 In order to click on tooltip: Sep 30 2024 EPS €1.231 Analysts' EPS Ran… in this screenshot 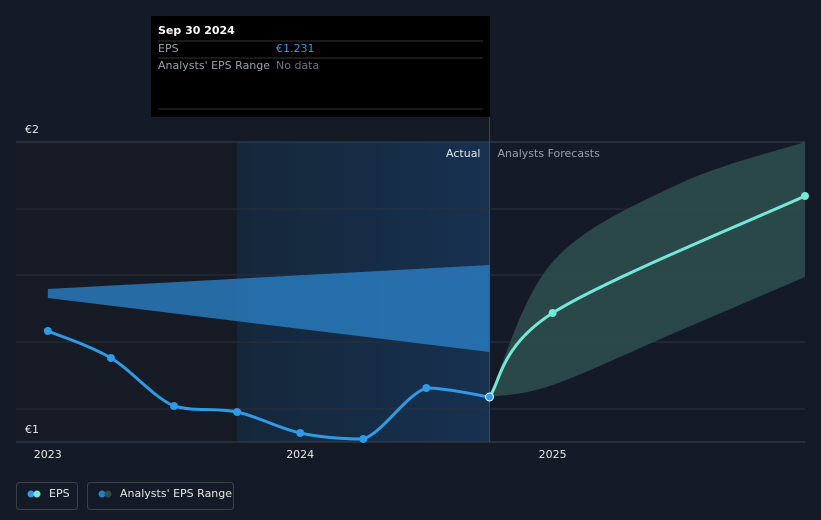, I will do `click(320, 66)`.